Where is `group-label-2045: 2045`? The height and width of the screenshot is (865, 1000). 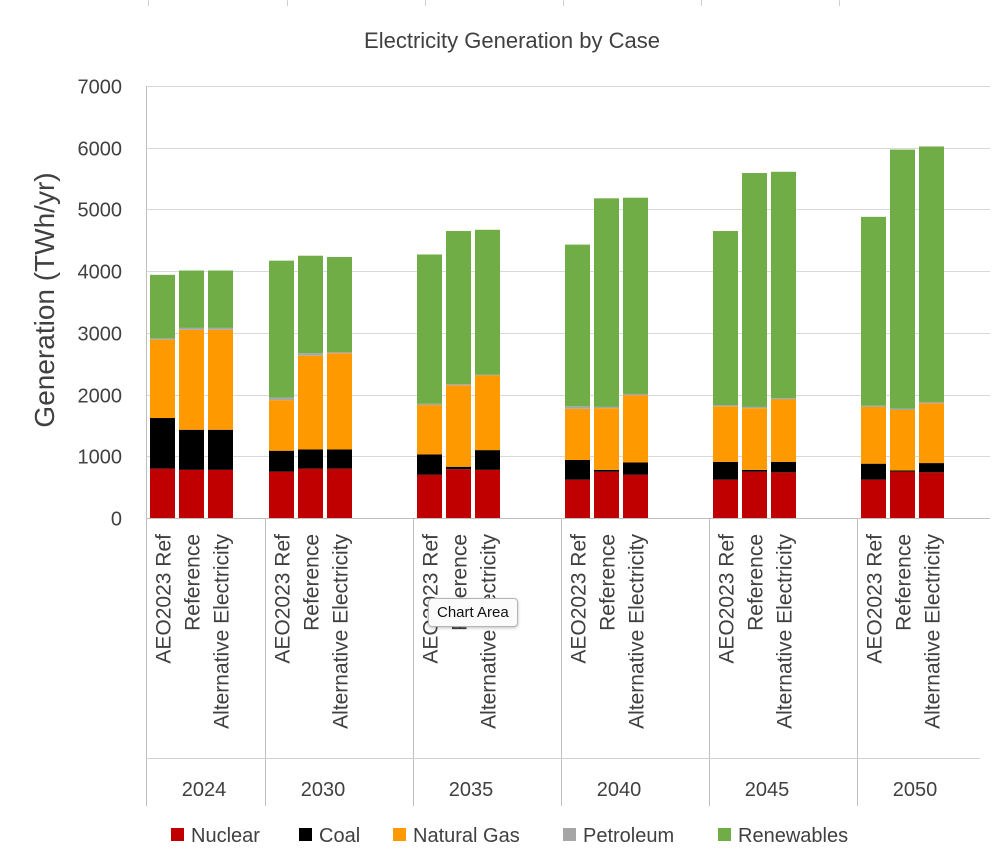
group-label-2045: 2045 is located at coordinates (767, 790).